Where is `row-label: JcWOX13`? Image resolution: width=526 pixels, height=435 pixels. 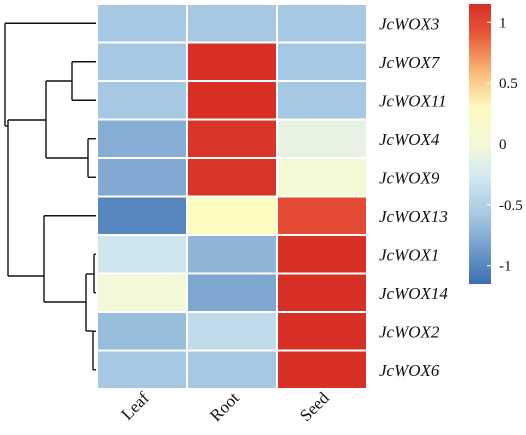
row-label: JcWOX13 is located at coordinates (413, 216).